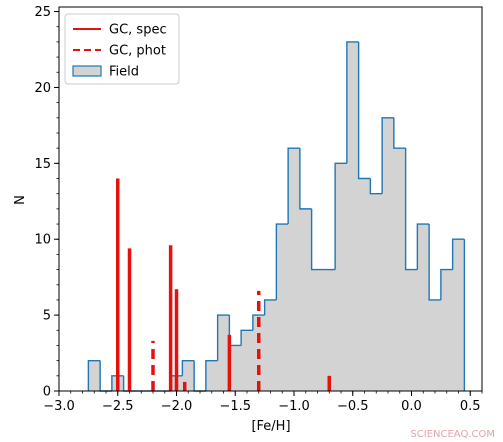 The width and height of the screenshot is (503, 442). What do you see at coordinates (270, 426) in the screenshot?
I see `x-axis-label: [Fe/H]` at bounding box center [270, 426].